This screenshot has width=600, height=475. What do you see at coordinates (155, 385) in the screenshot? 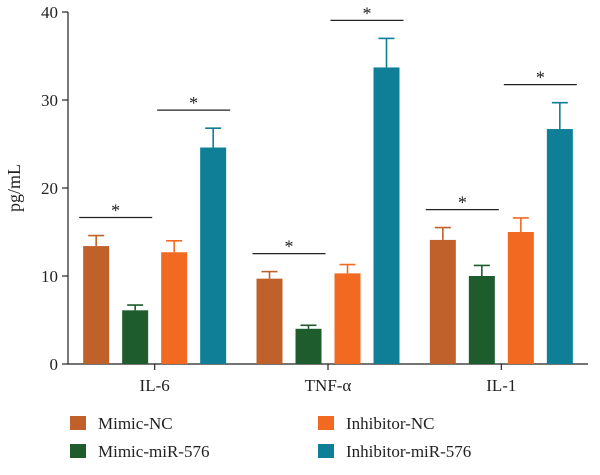
I see `x-tick-label: IL-6` at bounding box center [155, 385].